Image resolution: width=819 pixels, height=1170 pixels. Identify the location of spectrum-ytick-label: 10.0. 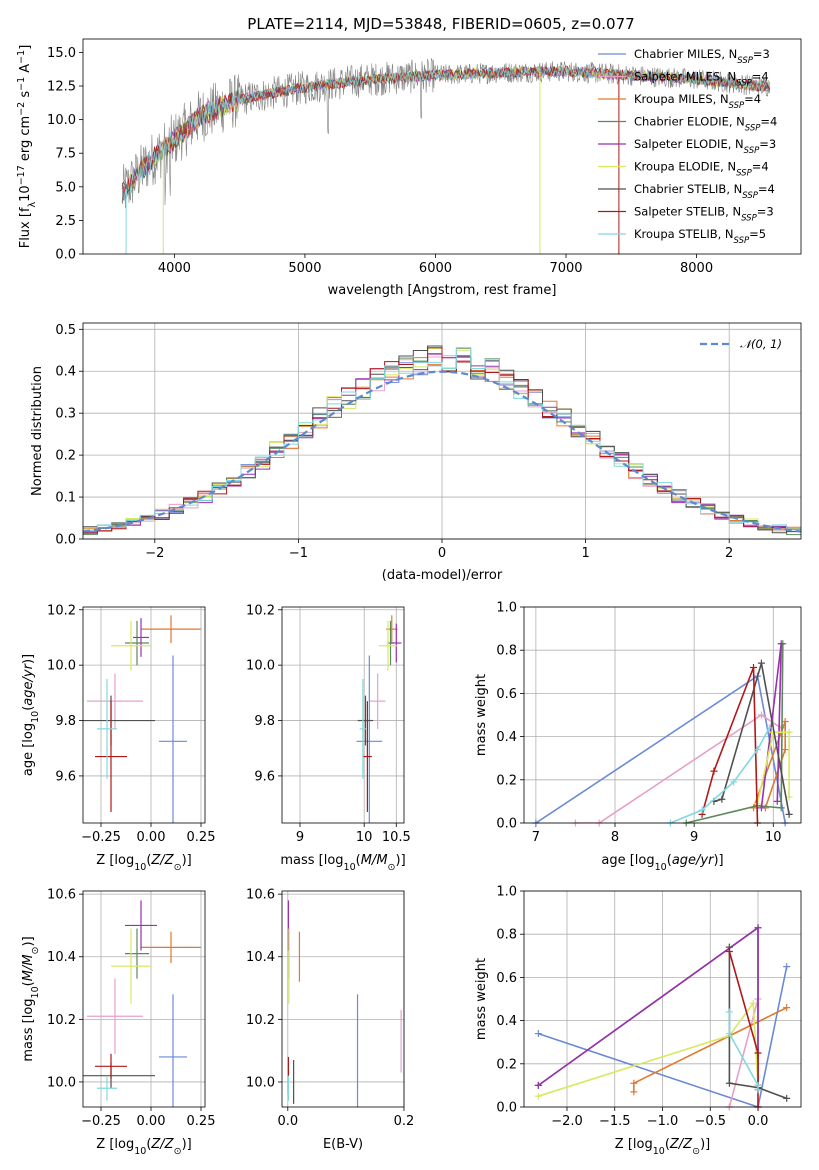
(61, 120).